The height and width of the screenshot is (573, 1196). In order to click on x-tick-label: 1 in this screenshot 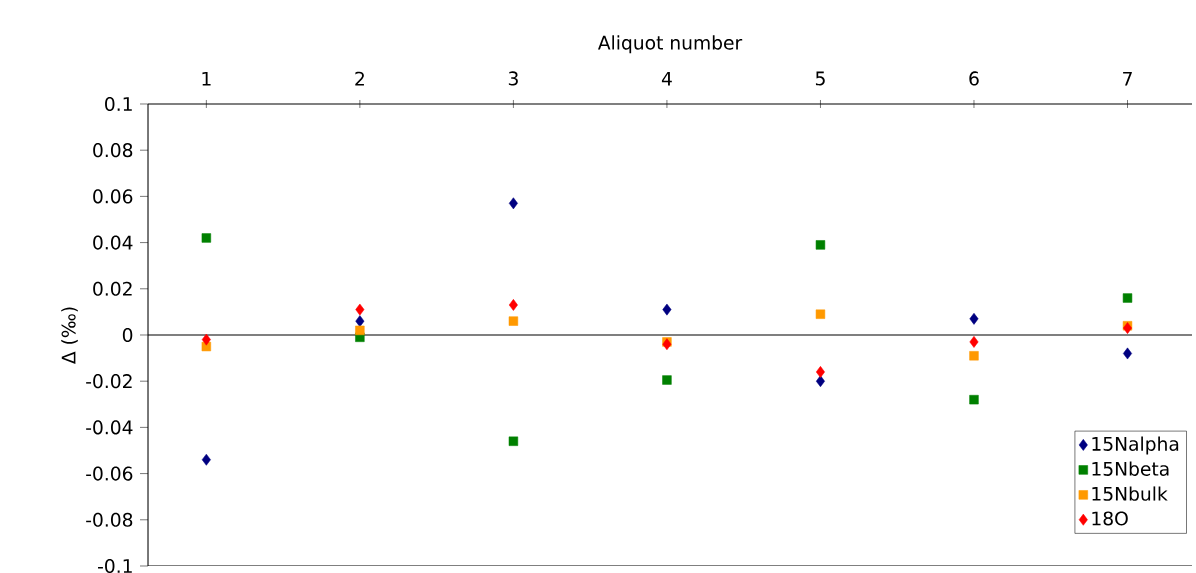, I will do `click(206, 78)`.